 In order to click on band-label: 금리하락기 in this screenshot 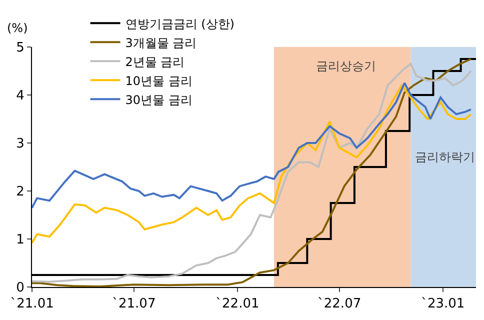, I will do `click(445, 157)`.